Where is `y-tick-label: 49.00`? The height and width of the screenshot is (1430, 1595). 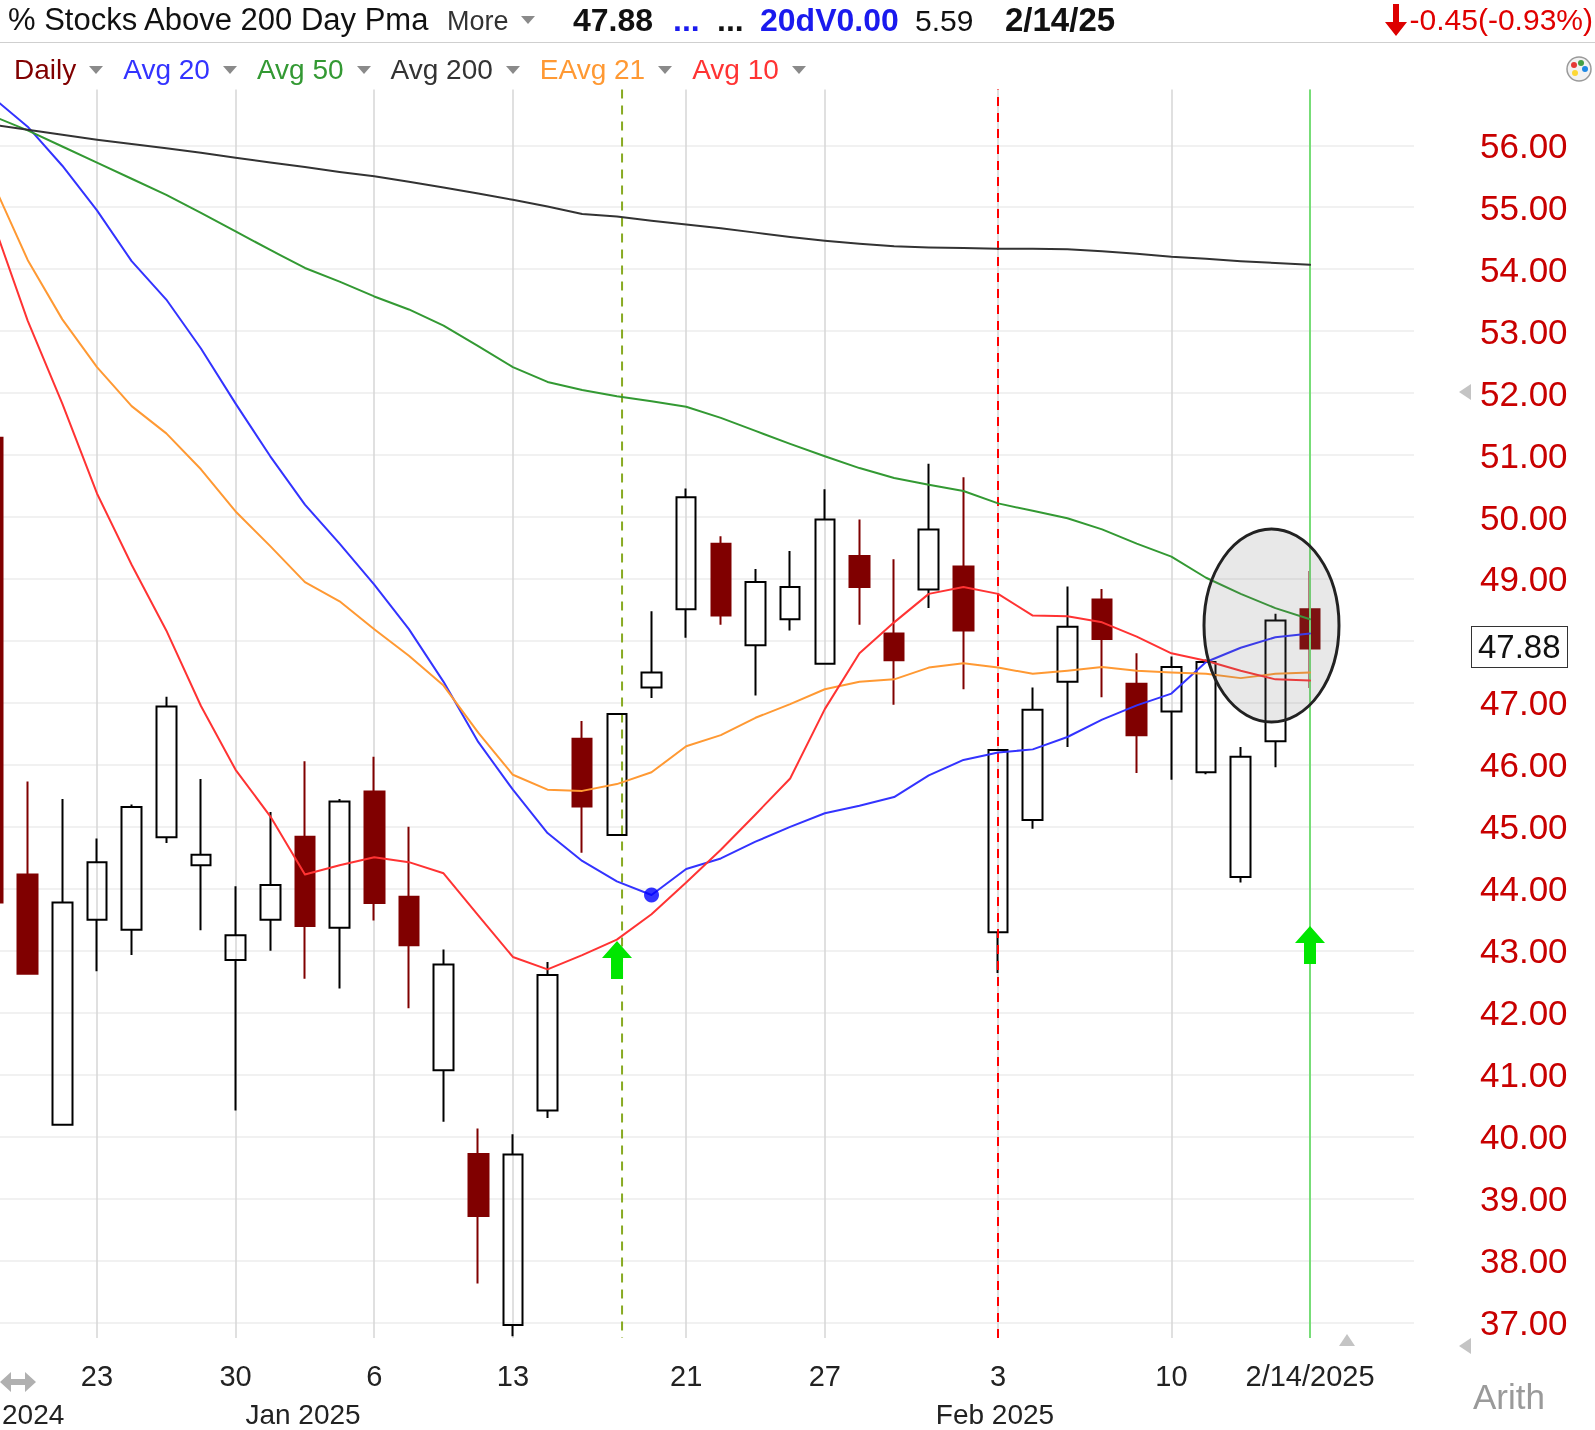 y-tick-label: 49.00 is located at coordinates (1524, 579).